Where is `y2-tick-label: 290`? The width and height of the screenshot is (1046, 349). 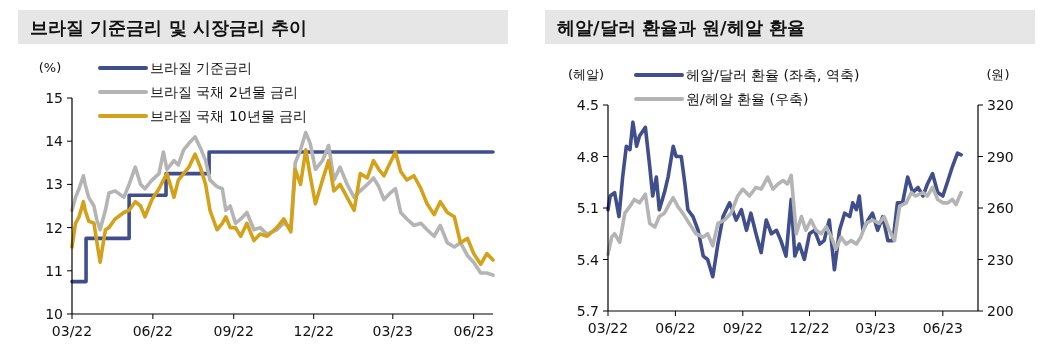 y2-tick-label: 290 is located at coordinates (1000, 156).